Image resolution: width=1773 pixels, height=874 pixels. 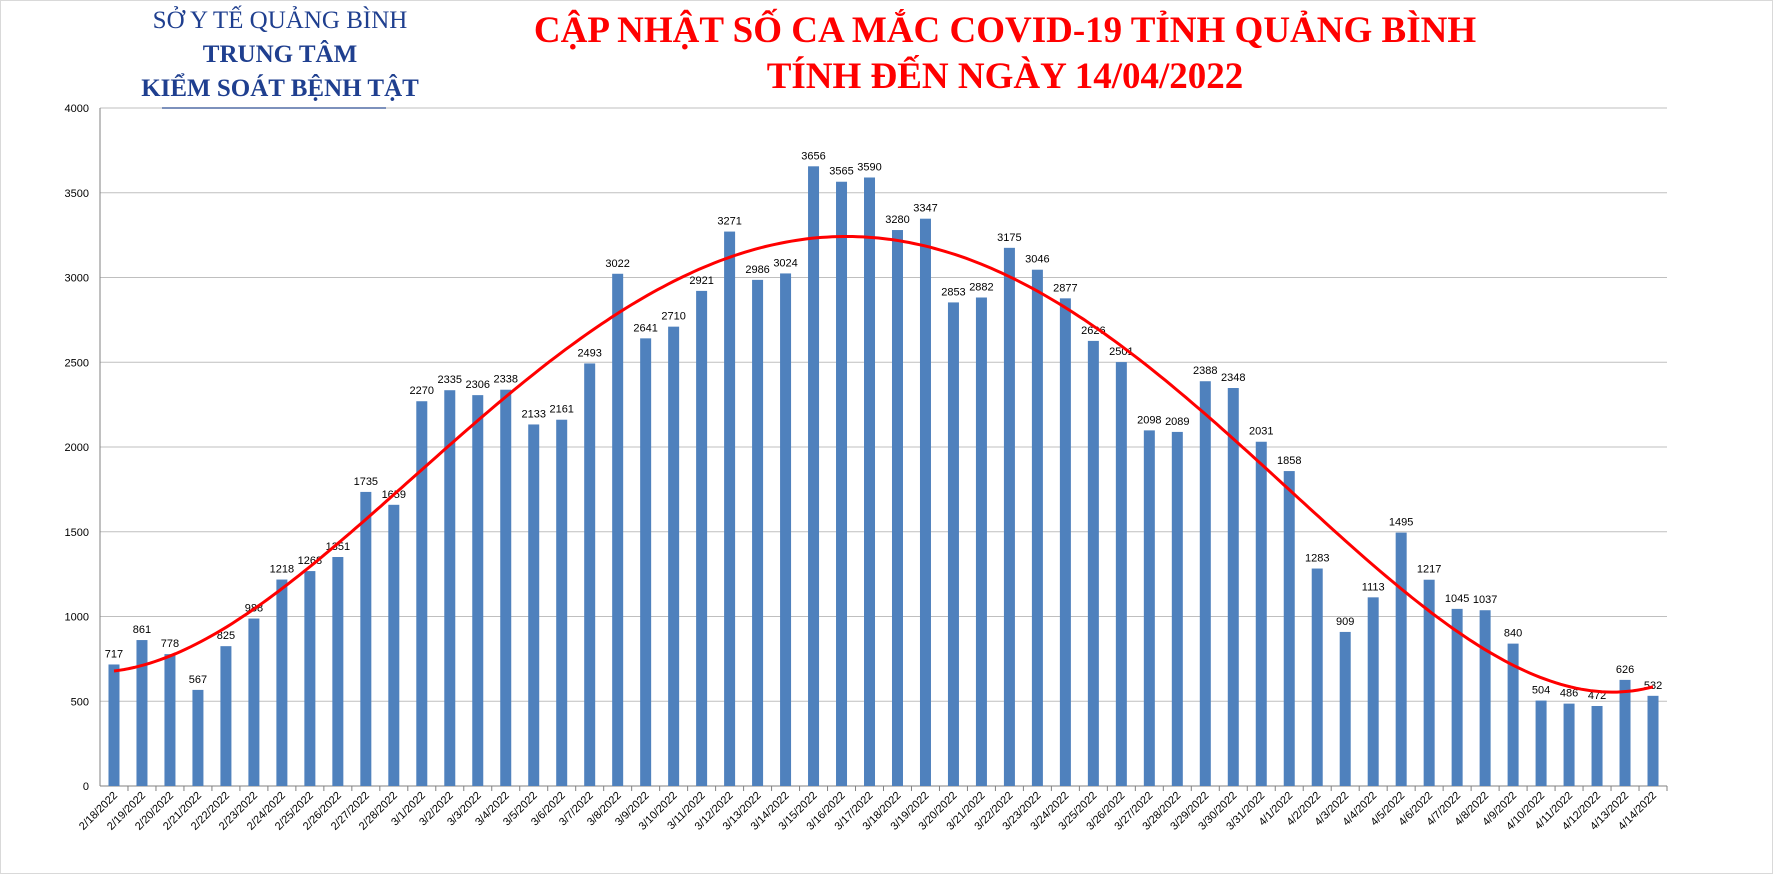 I want to click on org-name: KIỂM SOÁT BỆNH TẬT, so click(x=280, y=88).